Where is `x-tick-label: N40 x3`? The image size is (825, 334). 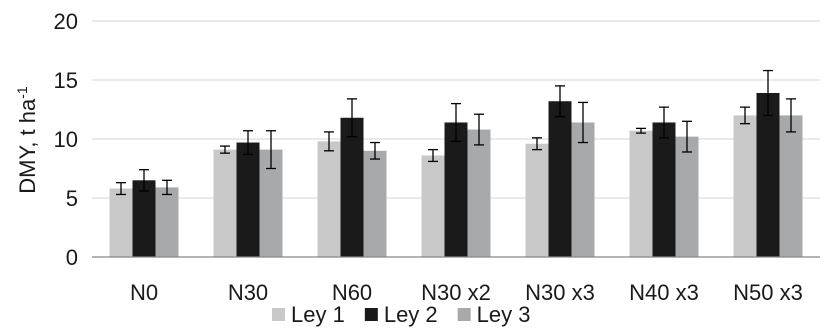
x-tick-label: N40 x3 is located at coordinates (664, 292).